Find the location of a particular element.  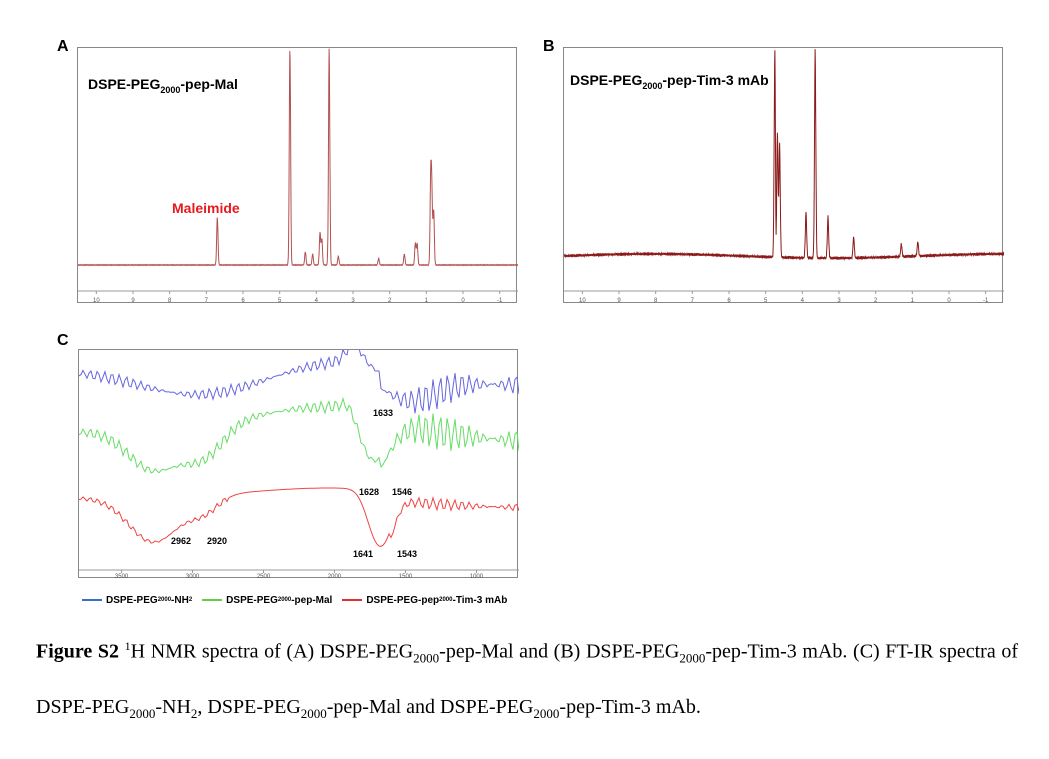

ftir-x-tick-label: 2000 is located at coordinates (335, 576).